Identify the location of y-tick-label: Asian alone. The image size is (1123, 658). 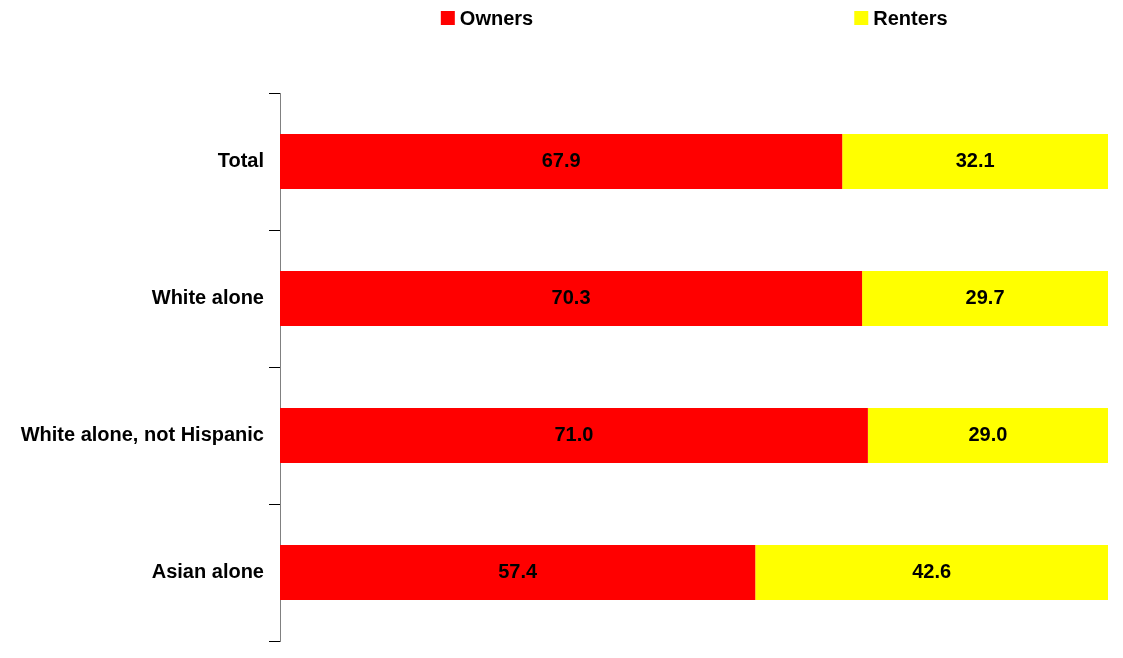
(207, 571).